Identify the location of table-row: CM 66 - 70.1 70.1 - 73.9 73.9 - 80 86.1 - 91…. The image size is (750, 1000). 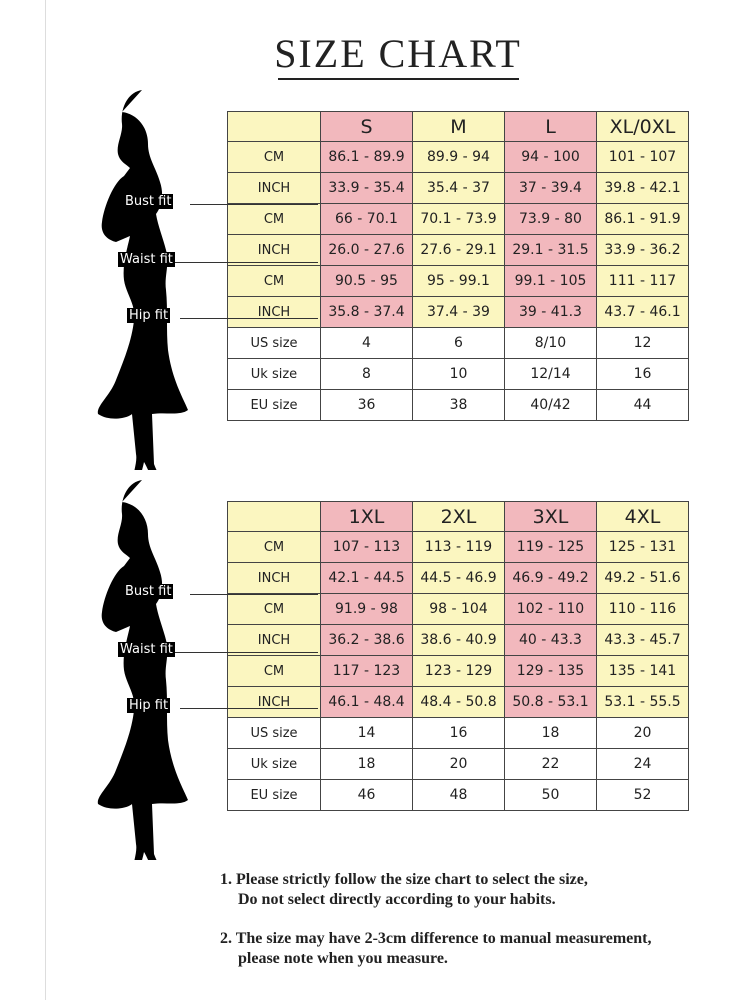
(458, 219).